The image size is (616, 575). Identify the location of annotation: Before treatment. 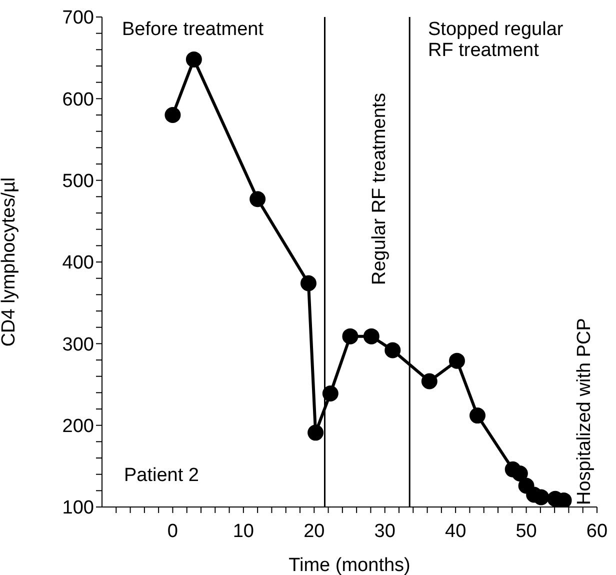
(193, 30).